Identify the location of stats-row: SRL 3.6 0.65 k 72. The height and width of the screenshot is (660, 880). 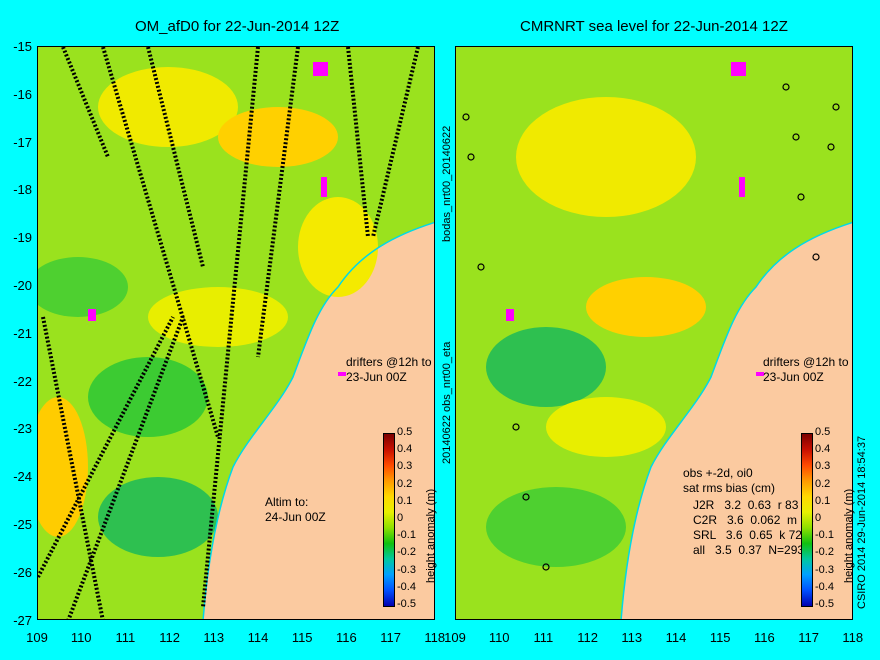
(742, 535).